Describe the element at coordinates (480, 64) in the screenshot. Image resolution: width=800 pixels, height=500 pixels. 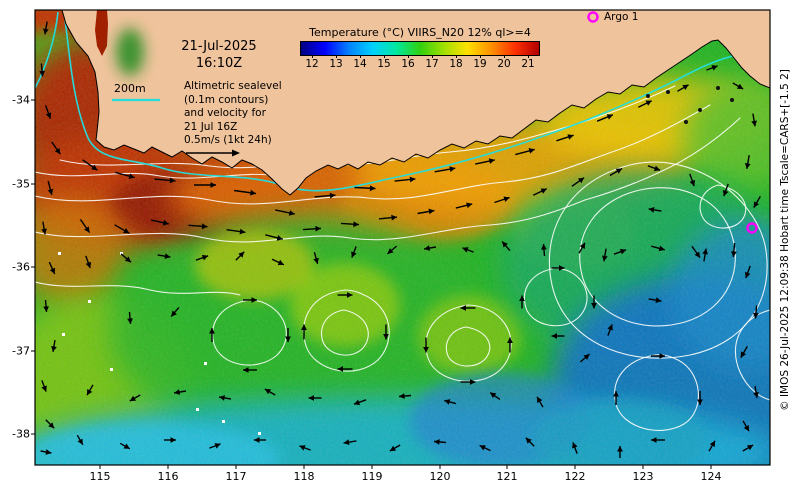
I see `colorbar-tick-label: 19` at that location.